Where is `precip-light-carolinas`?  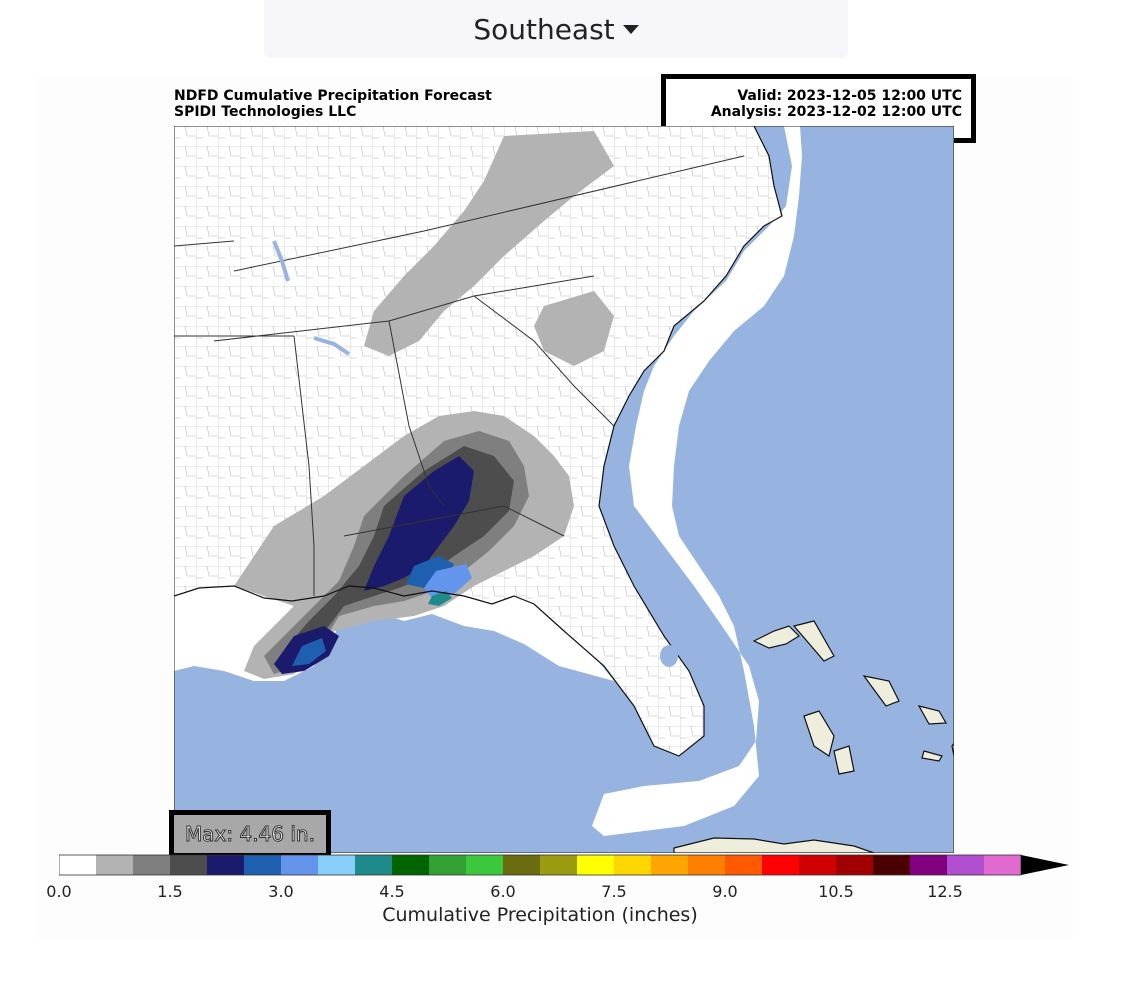
precip-light-carolinas is located at coordinates (574, 328).